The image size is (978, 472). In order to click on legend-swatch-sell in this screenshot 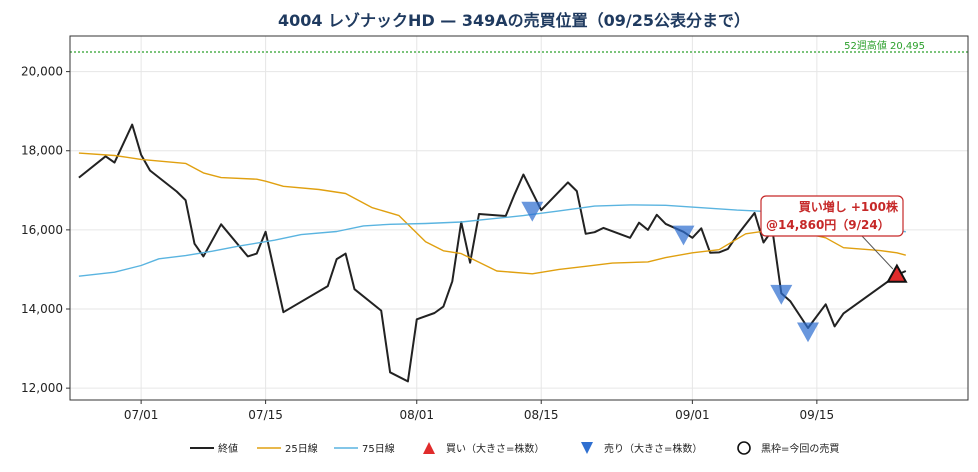, I will do `click(587, 448)`.